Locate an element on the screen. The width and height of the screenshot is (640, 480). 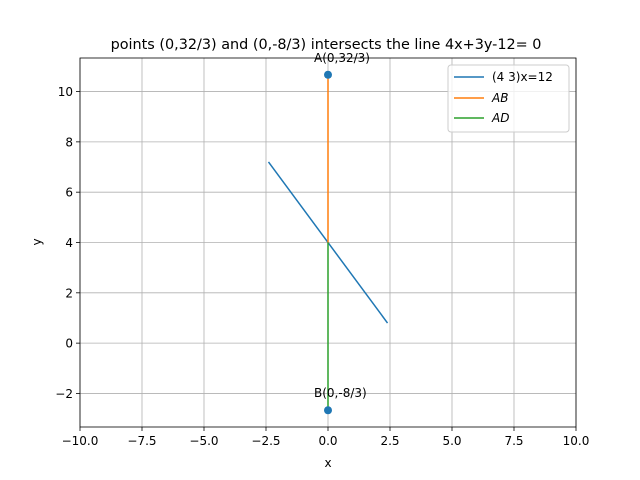
point-b is located at coordinates (328, 410).